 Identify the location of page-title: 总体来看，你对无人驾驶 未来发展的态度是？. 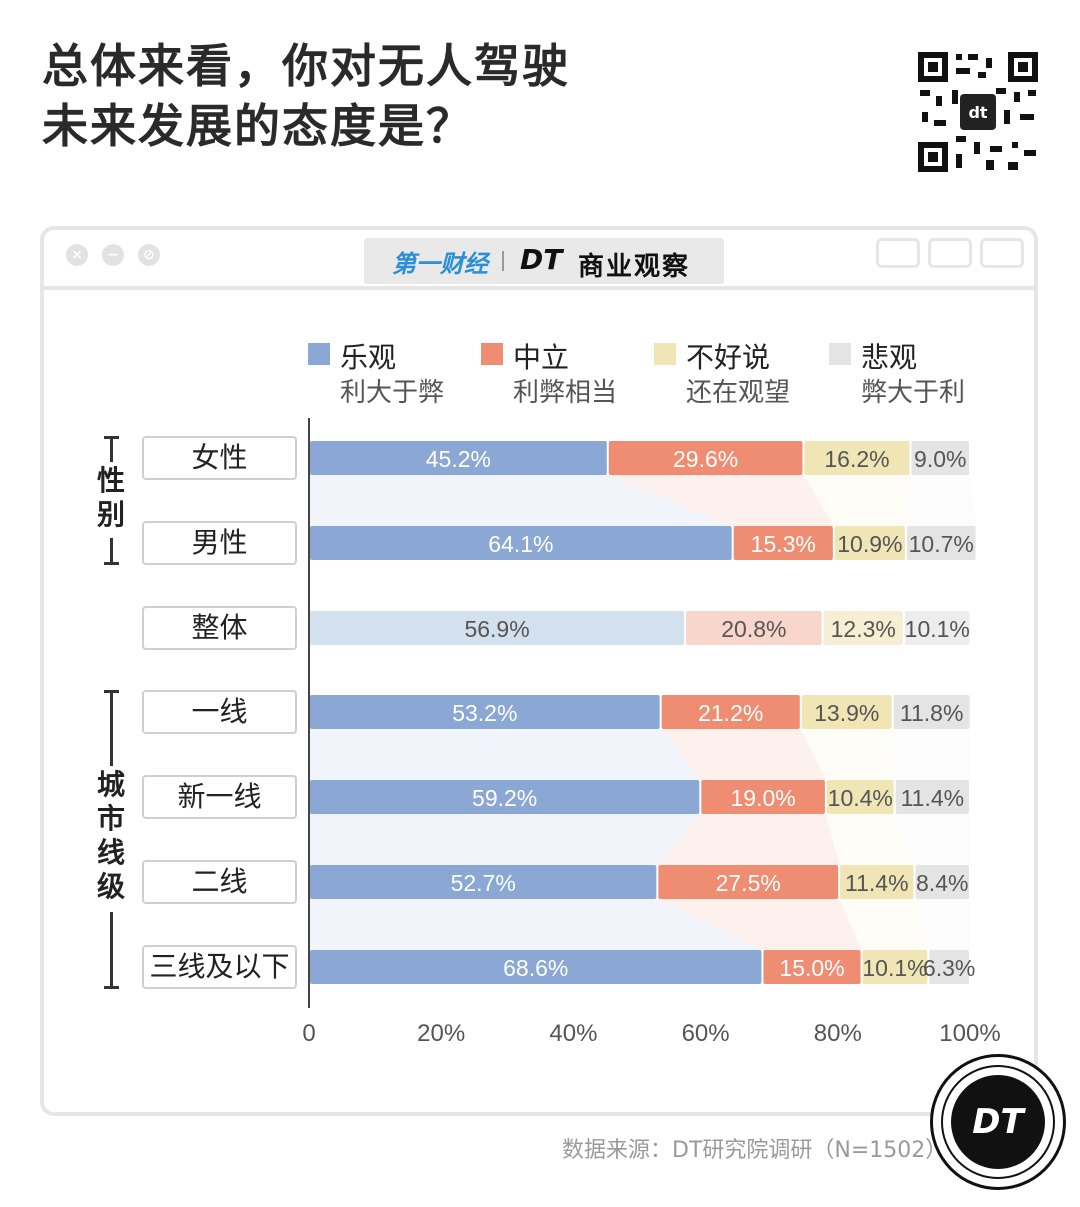
(306, 96).